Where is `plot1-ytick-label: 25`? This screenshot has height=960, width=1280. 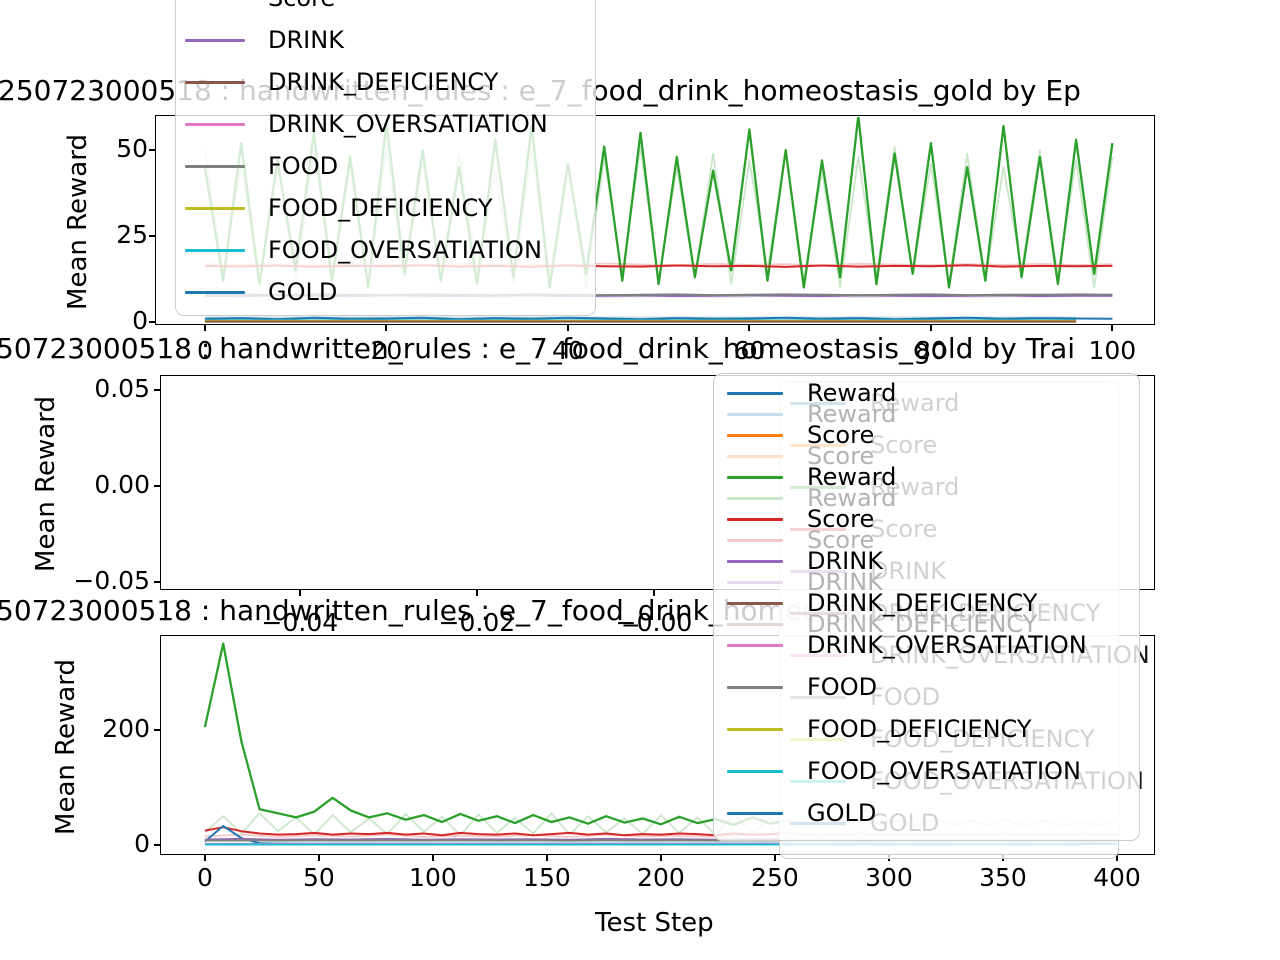
plot1-ytick-label: 25 is located at coordinates (132, 234).